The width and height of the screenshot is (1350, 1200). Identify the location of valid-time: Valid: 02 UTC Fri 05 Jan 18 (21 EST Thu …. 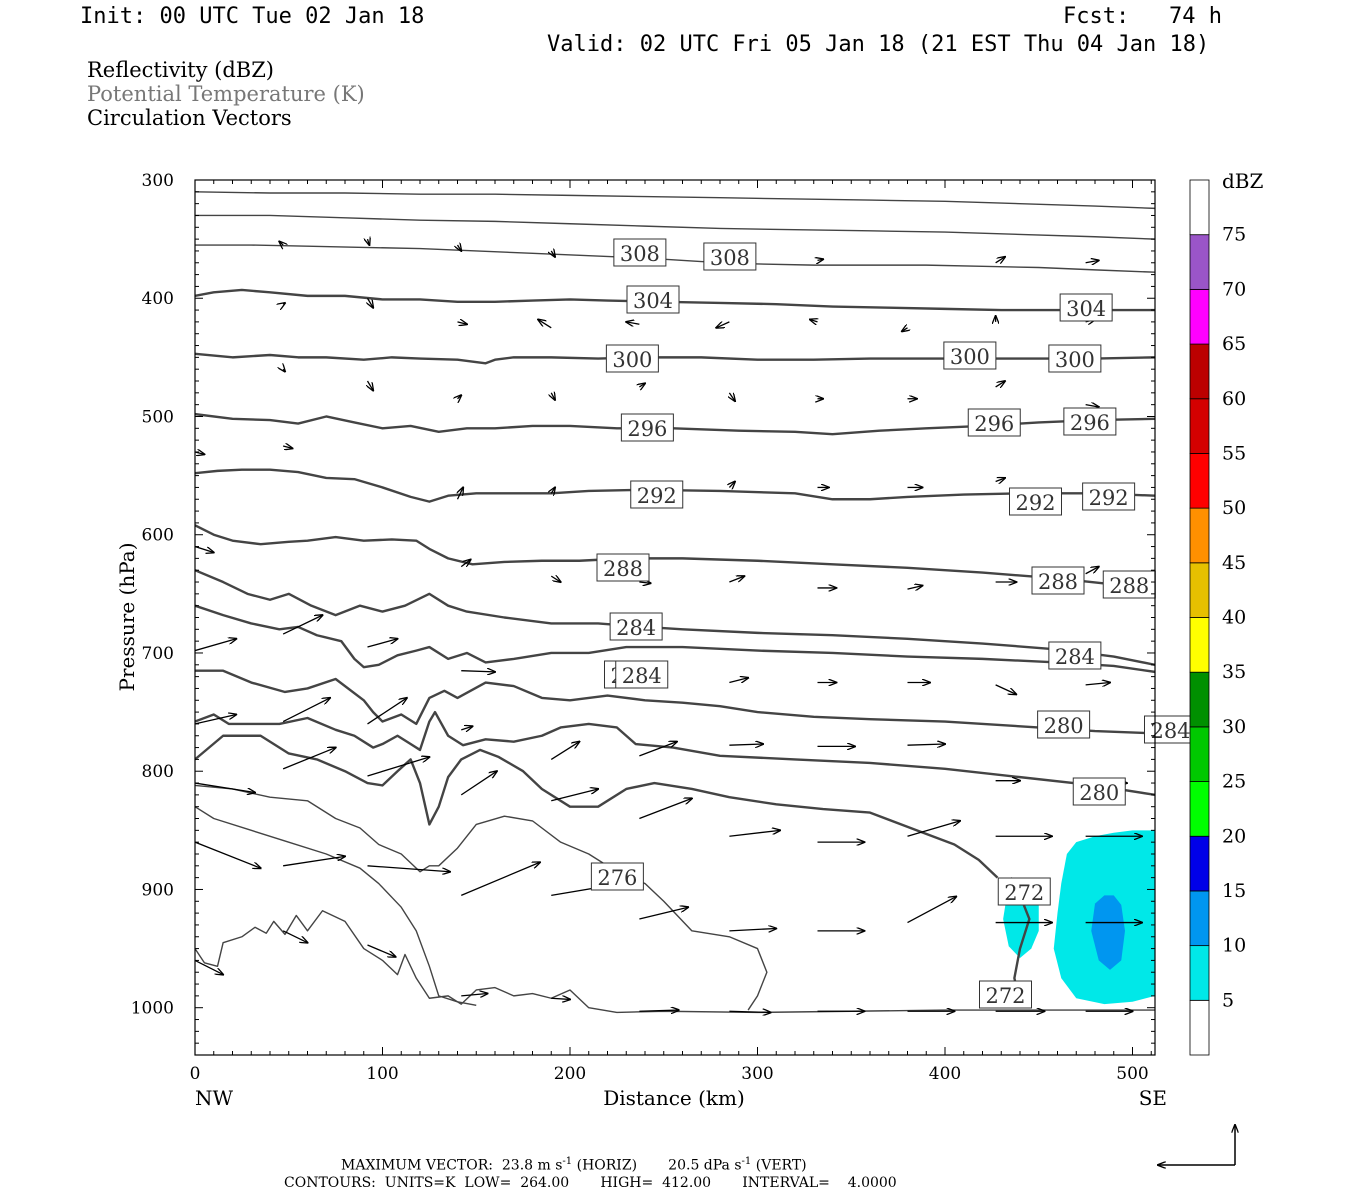
(878, 44).